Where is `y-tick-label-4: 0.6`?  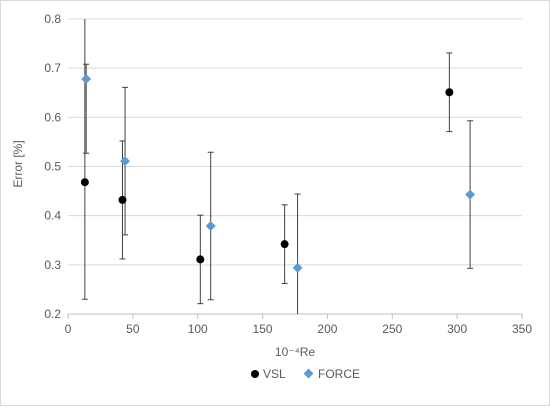 y-tick-label-4: 0.6 is located at coordinates (52, 117).